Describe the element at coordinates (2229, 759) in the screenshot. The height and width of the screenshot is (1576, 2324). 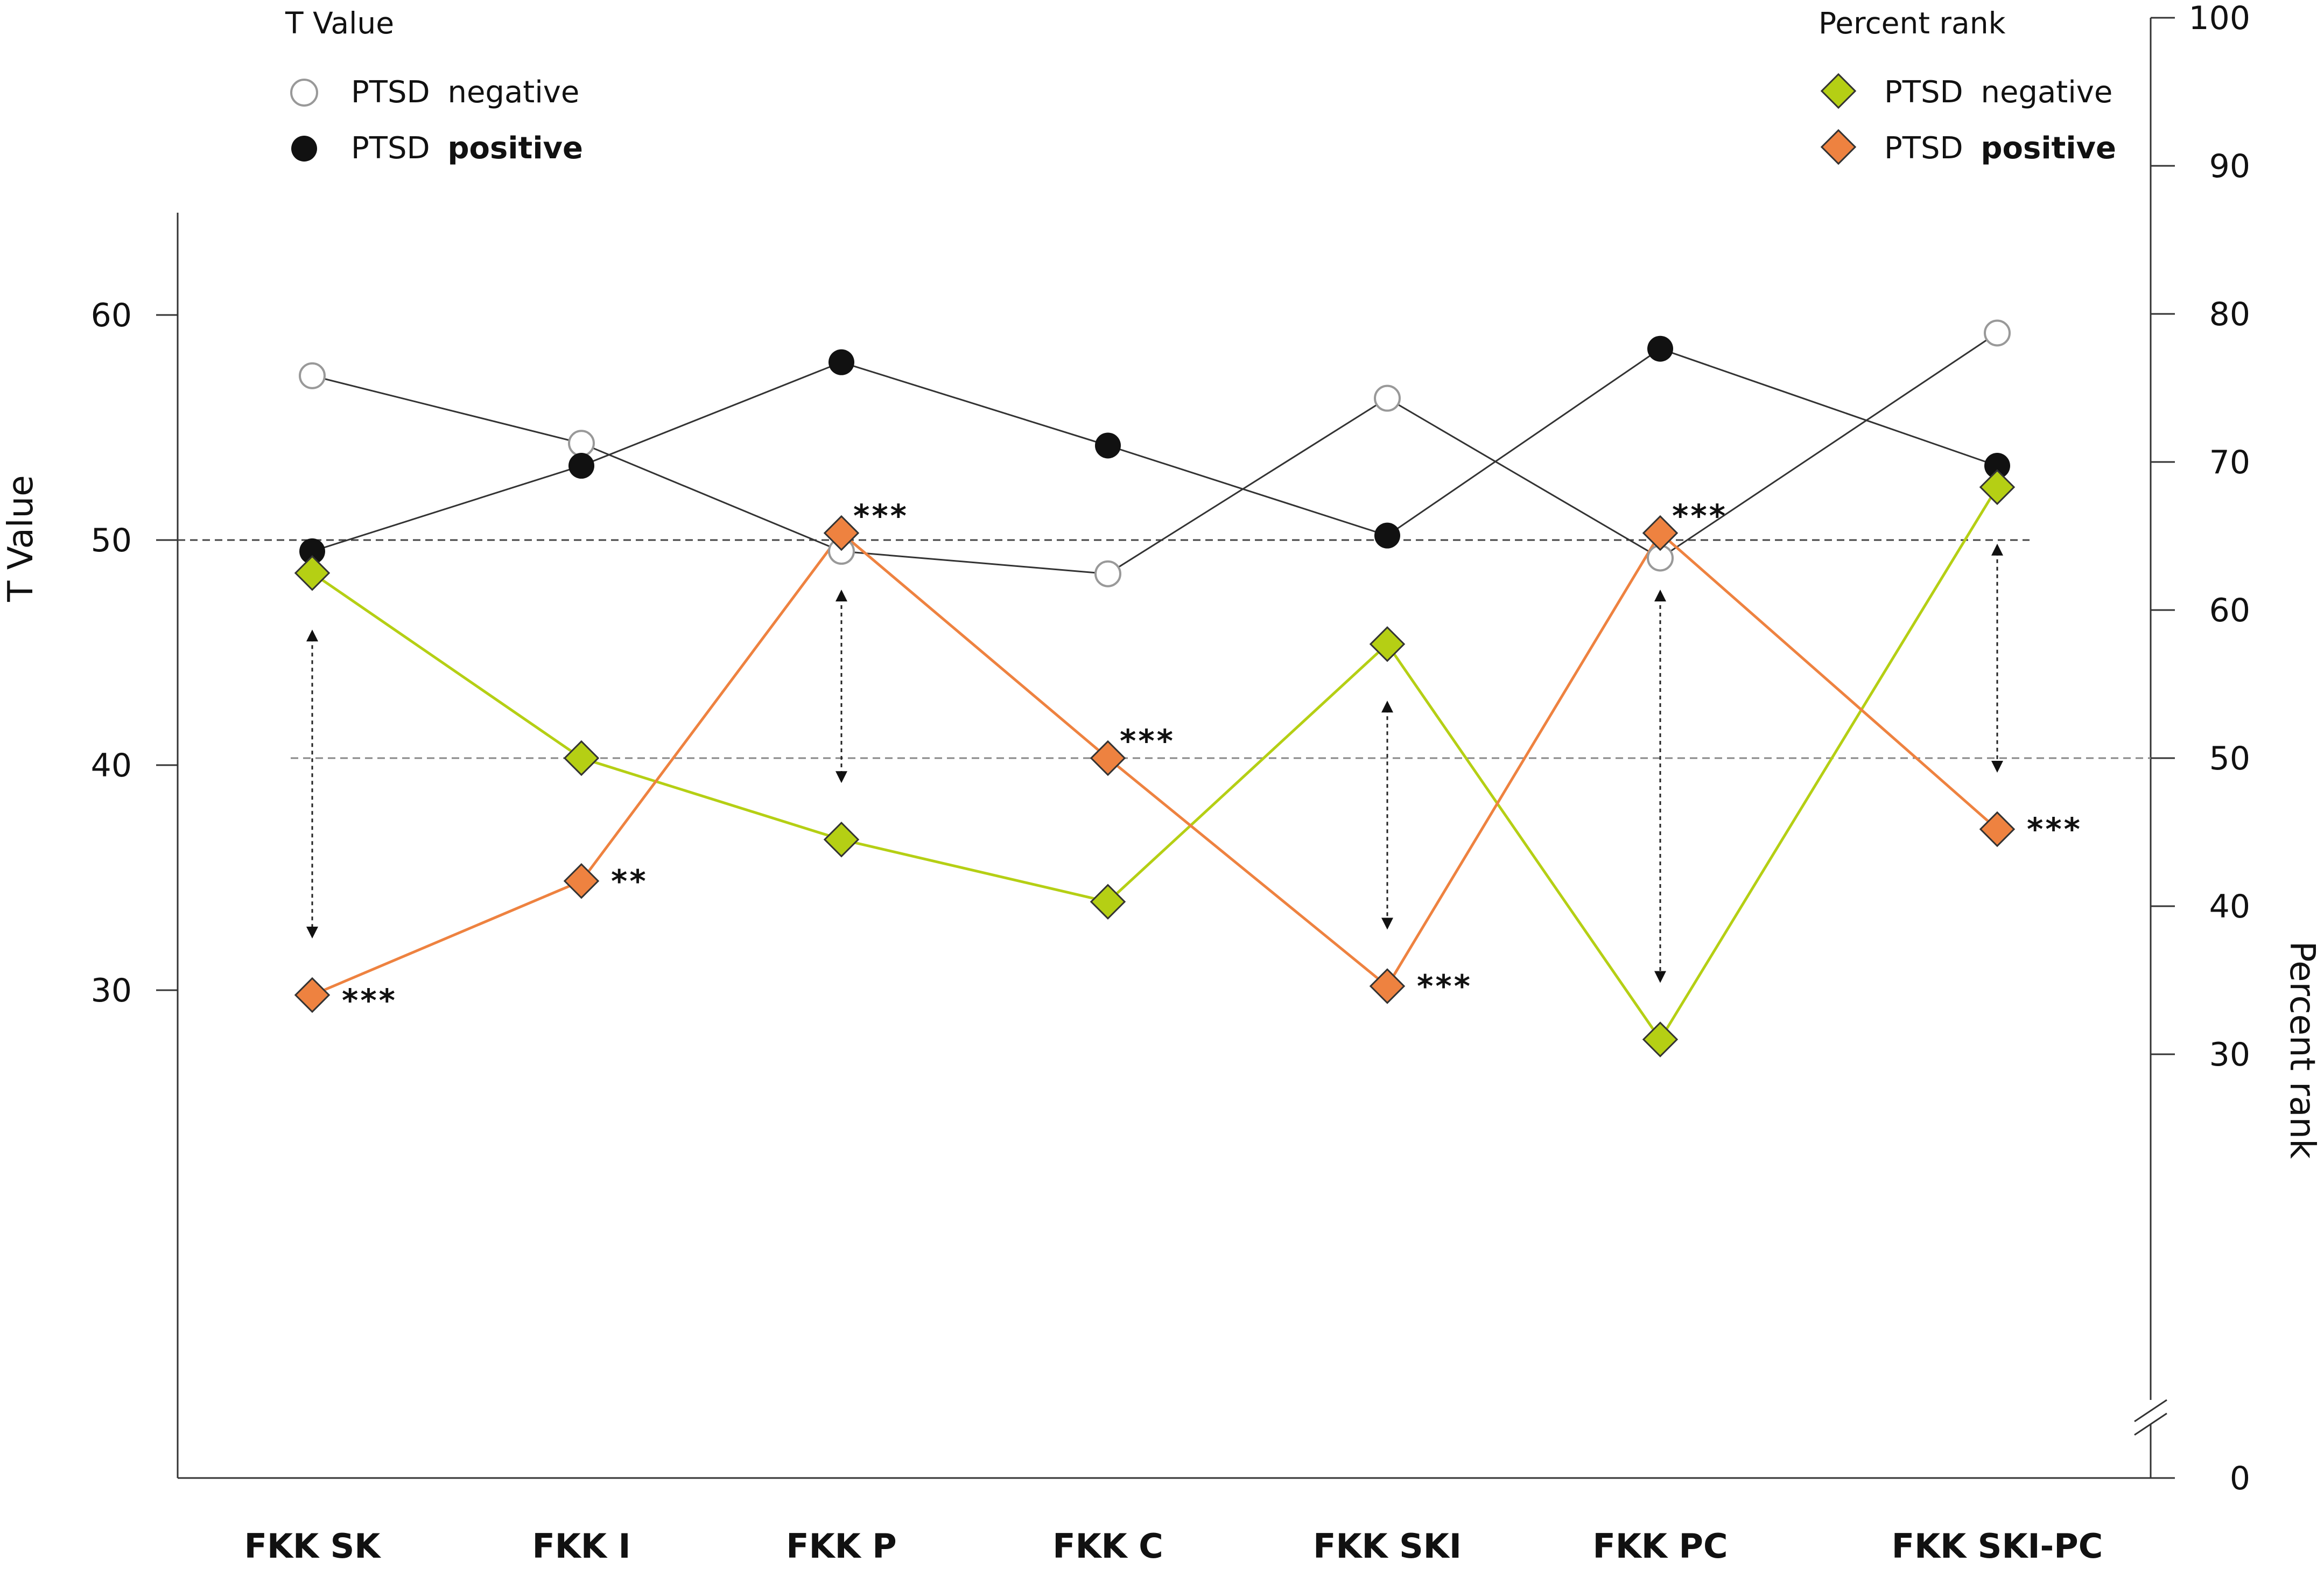
I see `right-axis-tick-label: 50` at that location.